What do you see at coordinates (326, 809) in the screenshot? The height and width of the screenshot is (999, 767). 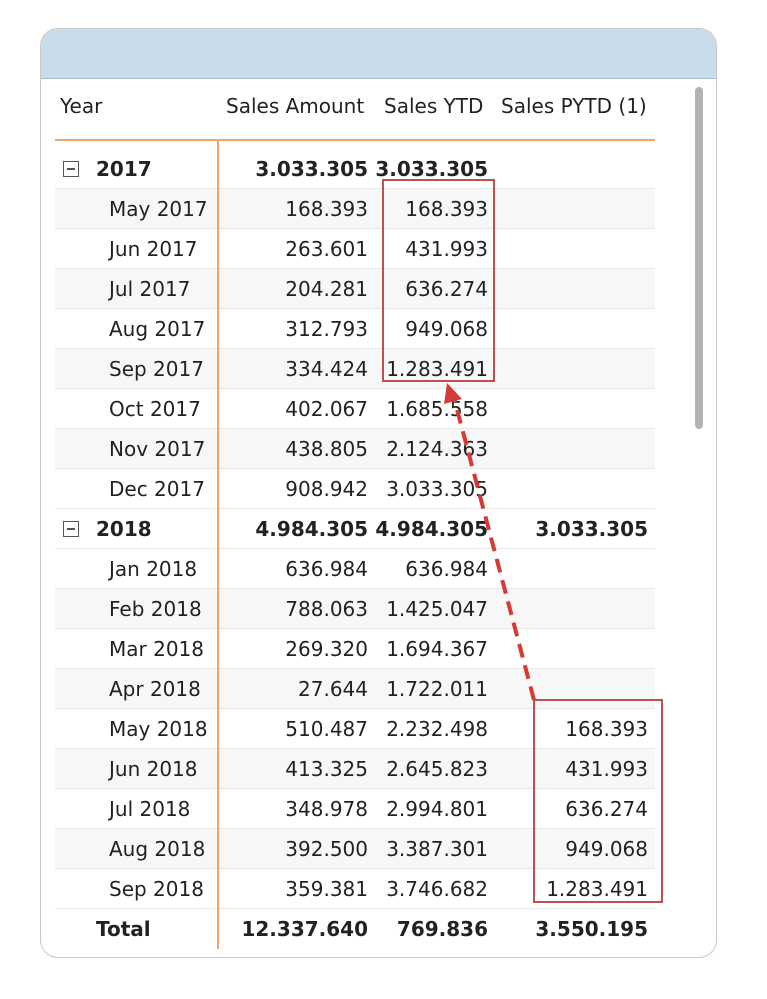 I see `sales-amount-cell: 348.978` at bounding box center [326, 809].